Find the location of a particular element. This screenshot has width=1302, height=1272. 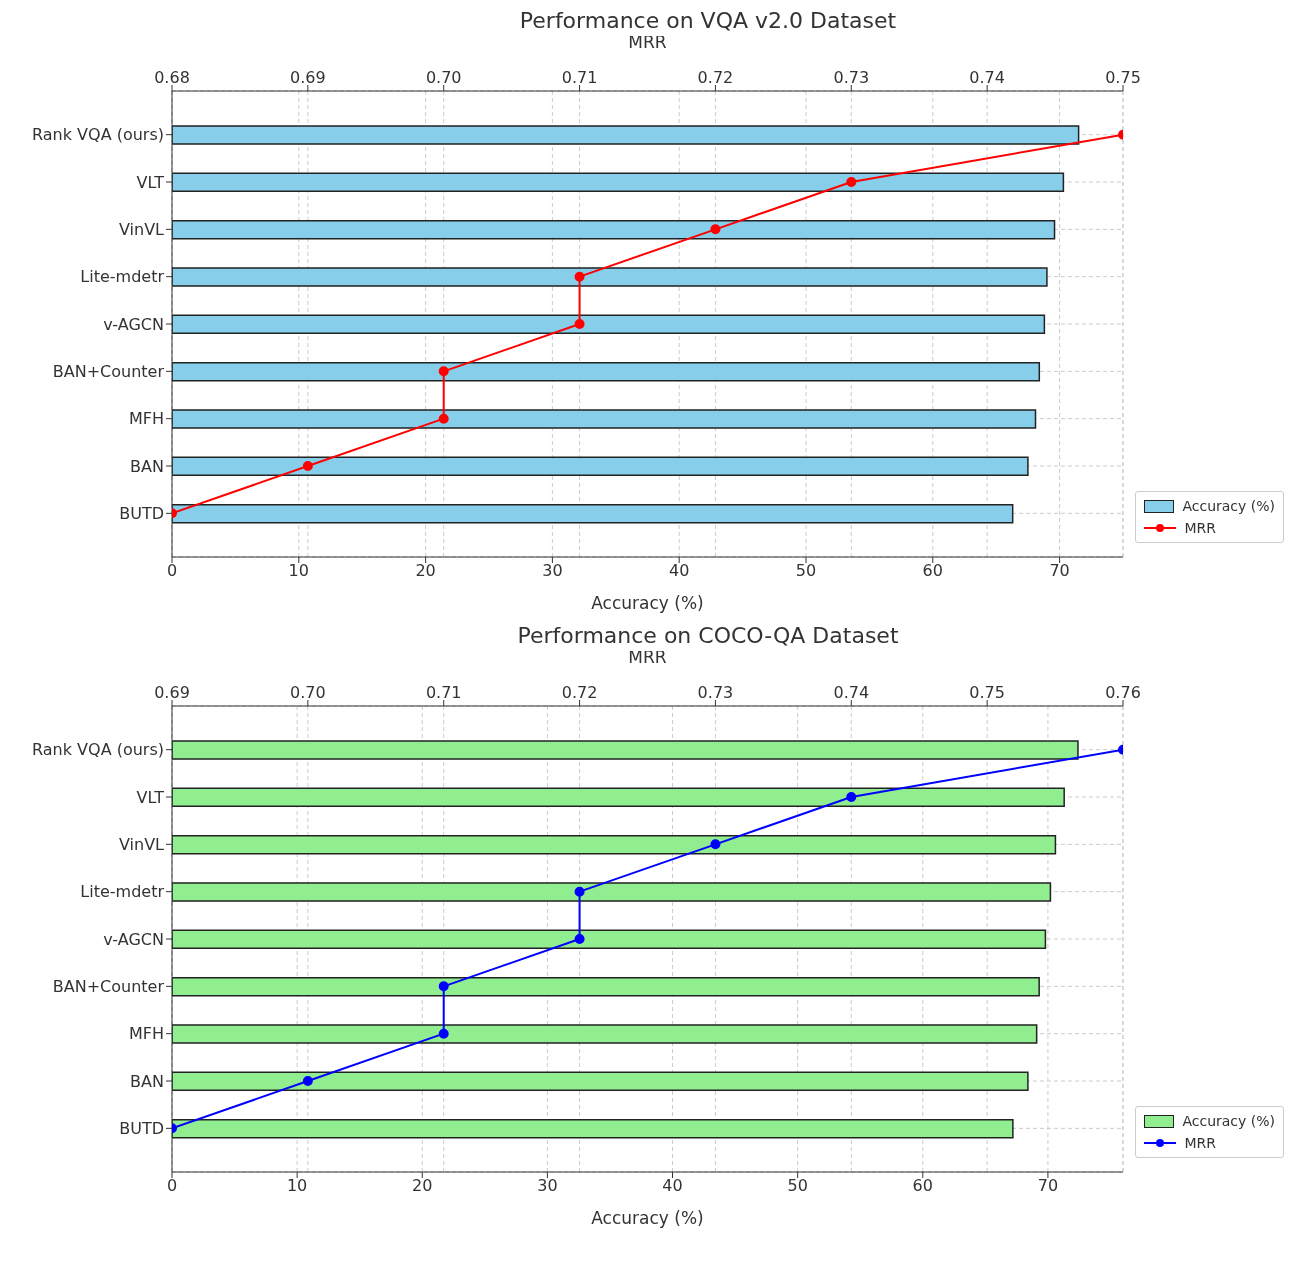

x2-tick-label: 0.68 is located at coordinates (172, 77).